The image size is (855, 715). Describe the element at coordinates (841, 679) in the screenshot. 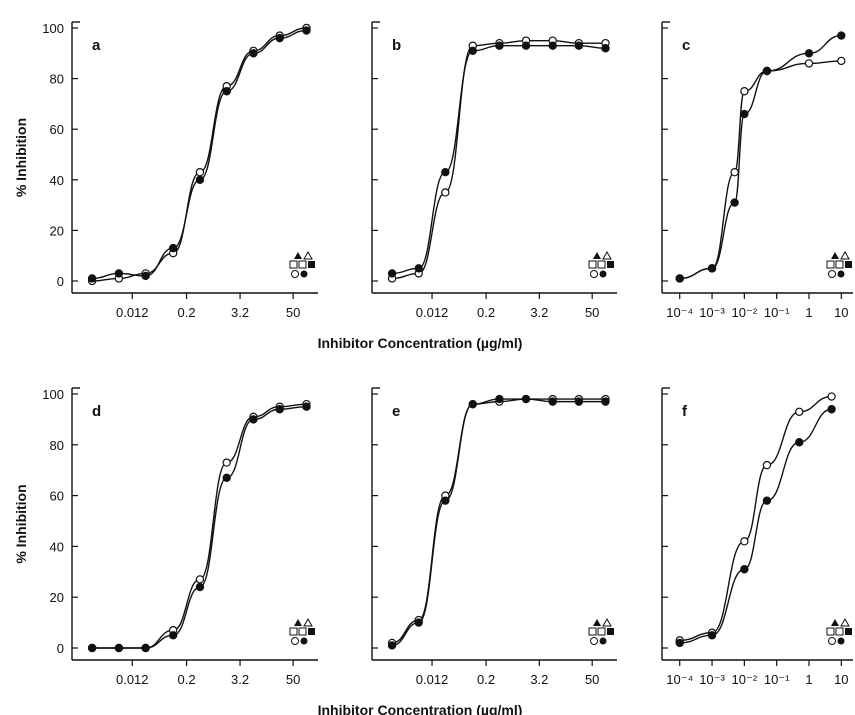

I see `x-tick-label: 10` at that location.